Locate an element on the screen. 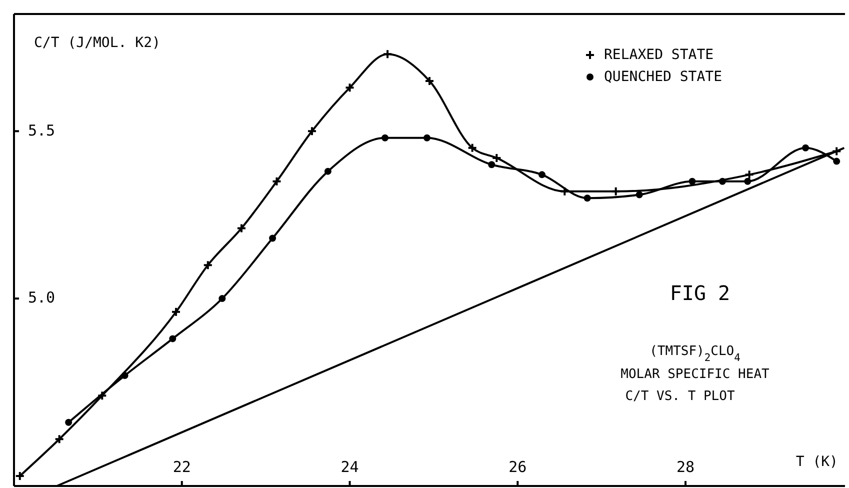 This screenshot has height=488, width=849. x-tick-label: 22 is located at coordinates (181, 467).